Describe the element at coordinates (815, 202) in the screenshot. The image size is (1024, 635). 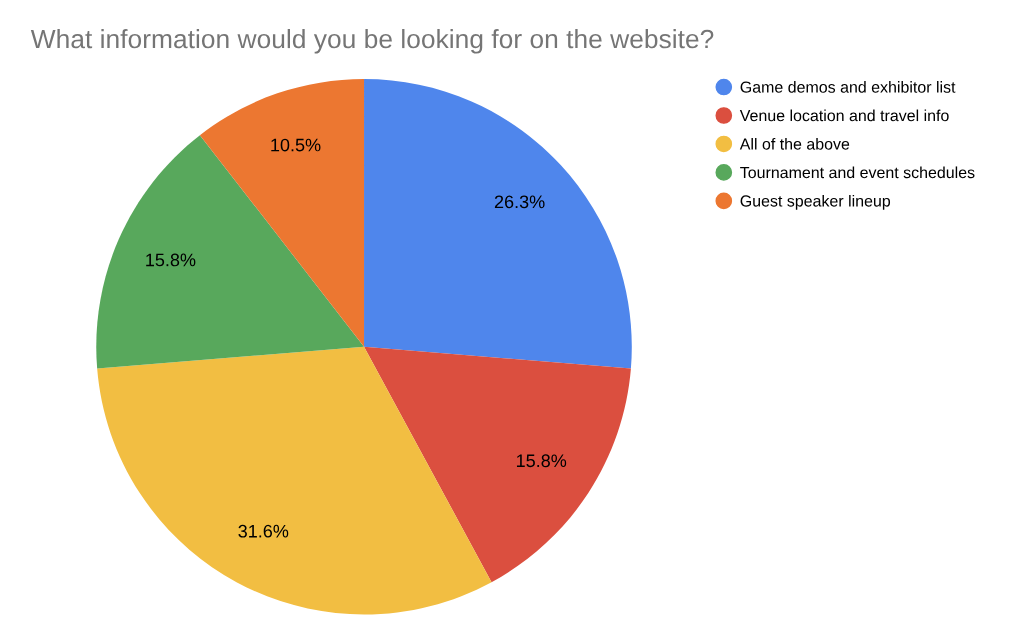
I see `legend-label: Guest speaker lineup` at that location.